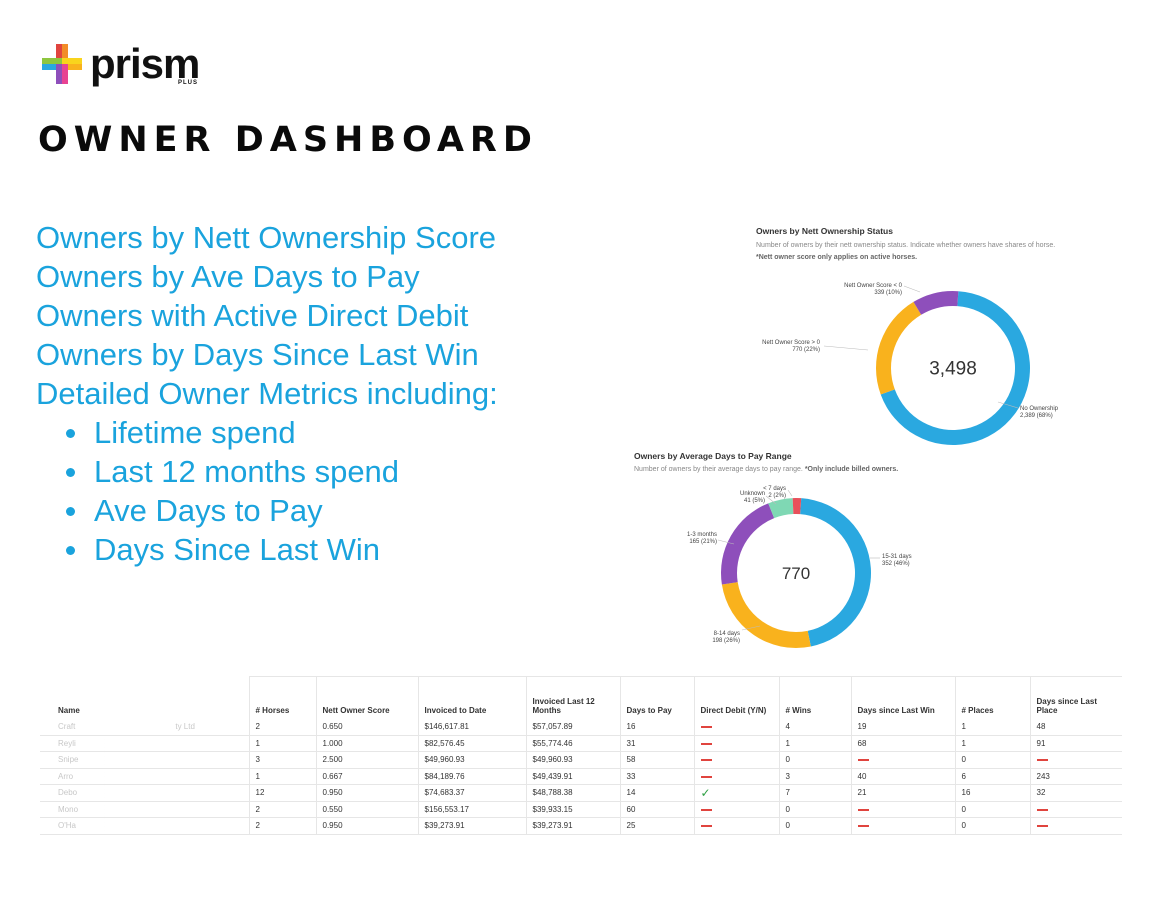 This screenshot has width=1157, height=900. Describe the element at coordinates (120, 64) in the screenshot. I see `prism-logo: prism` at that location.